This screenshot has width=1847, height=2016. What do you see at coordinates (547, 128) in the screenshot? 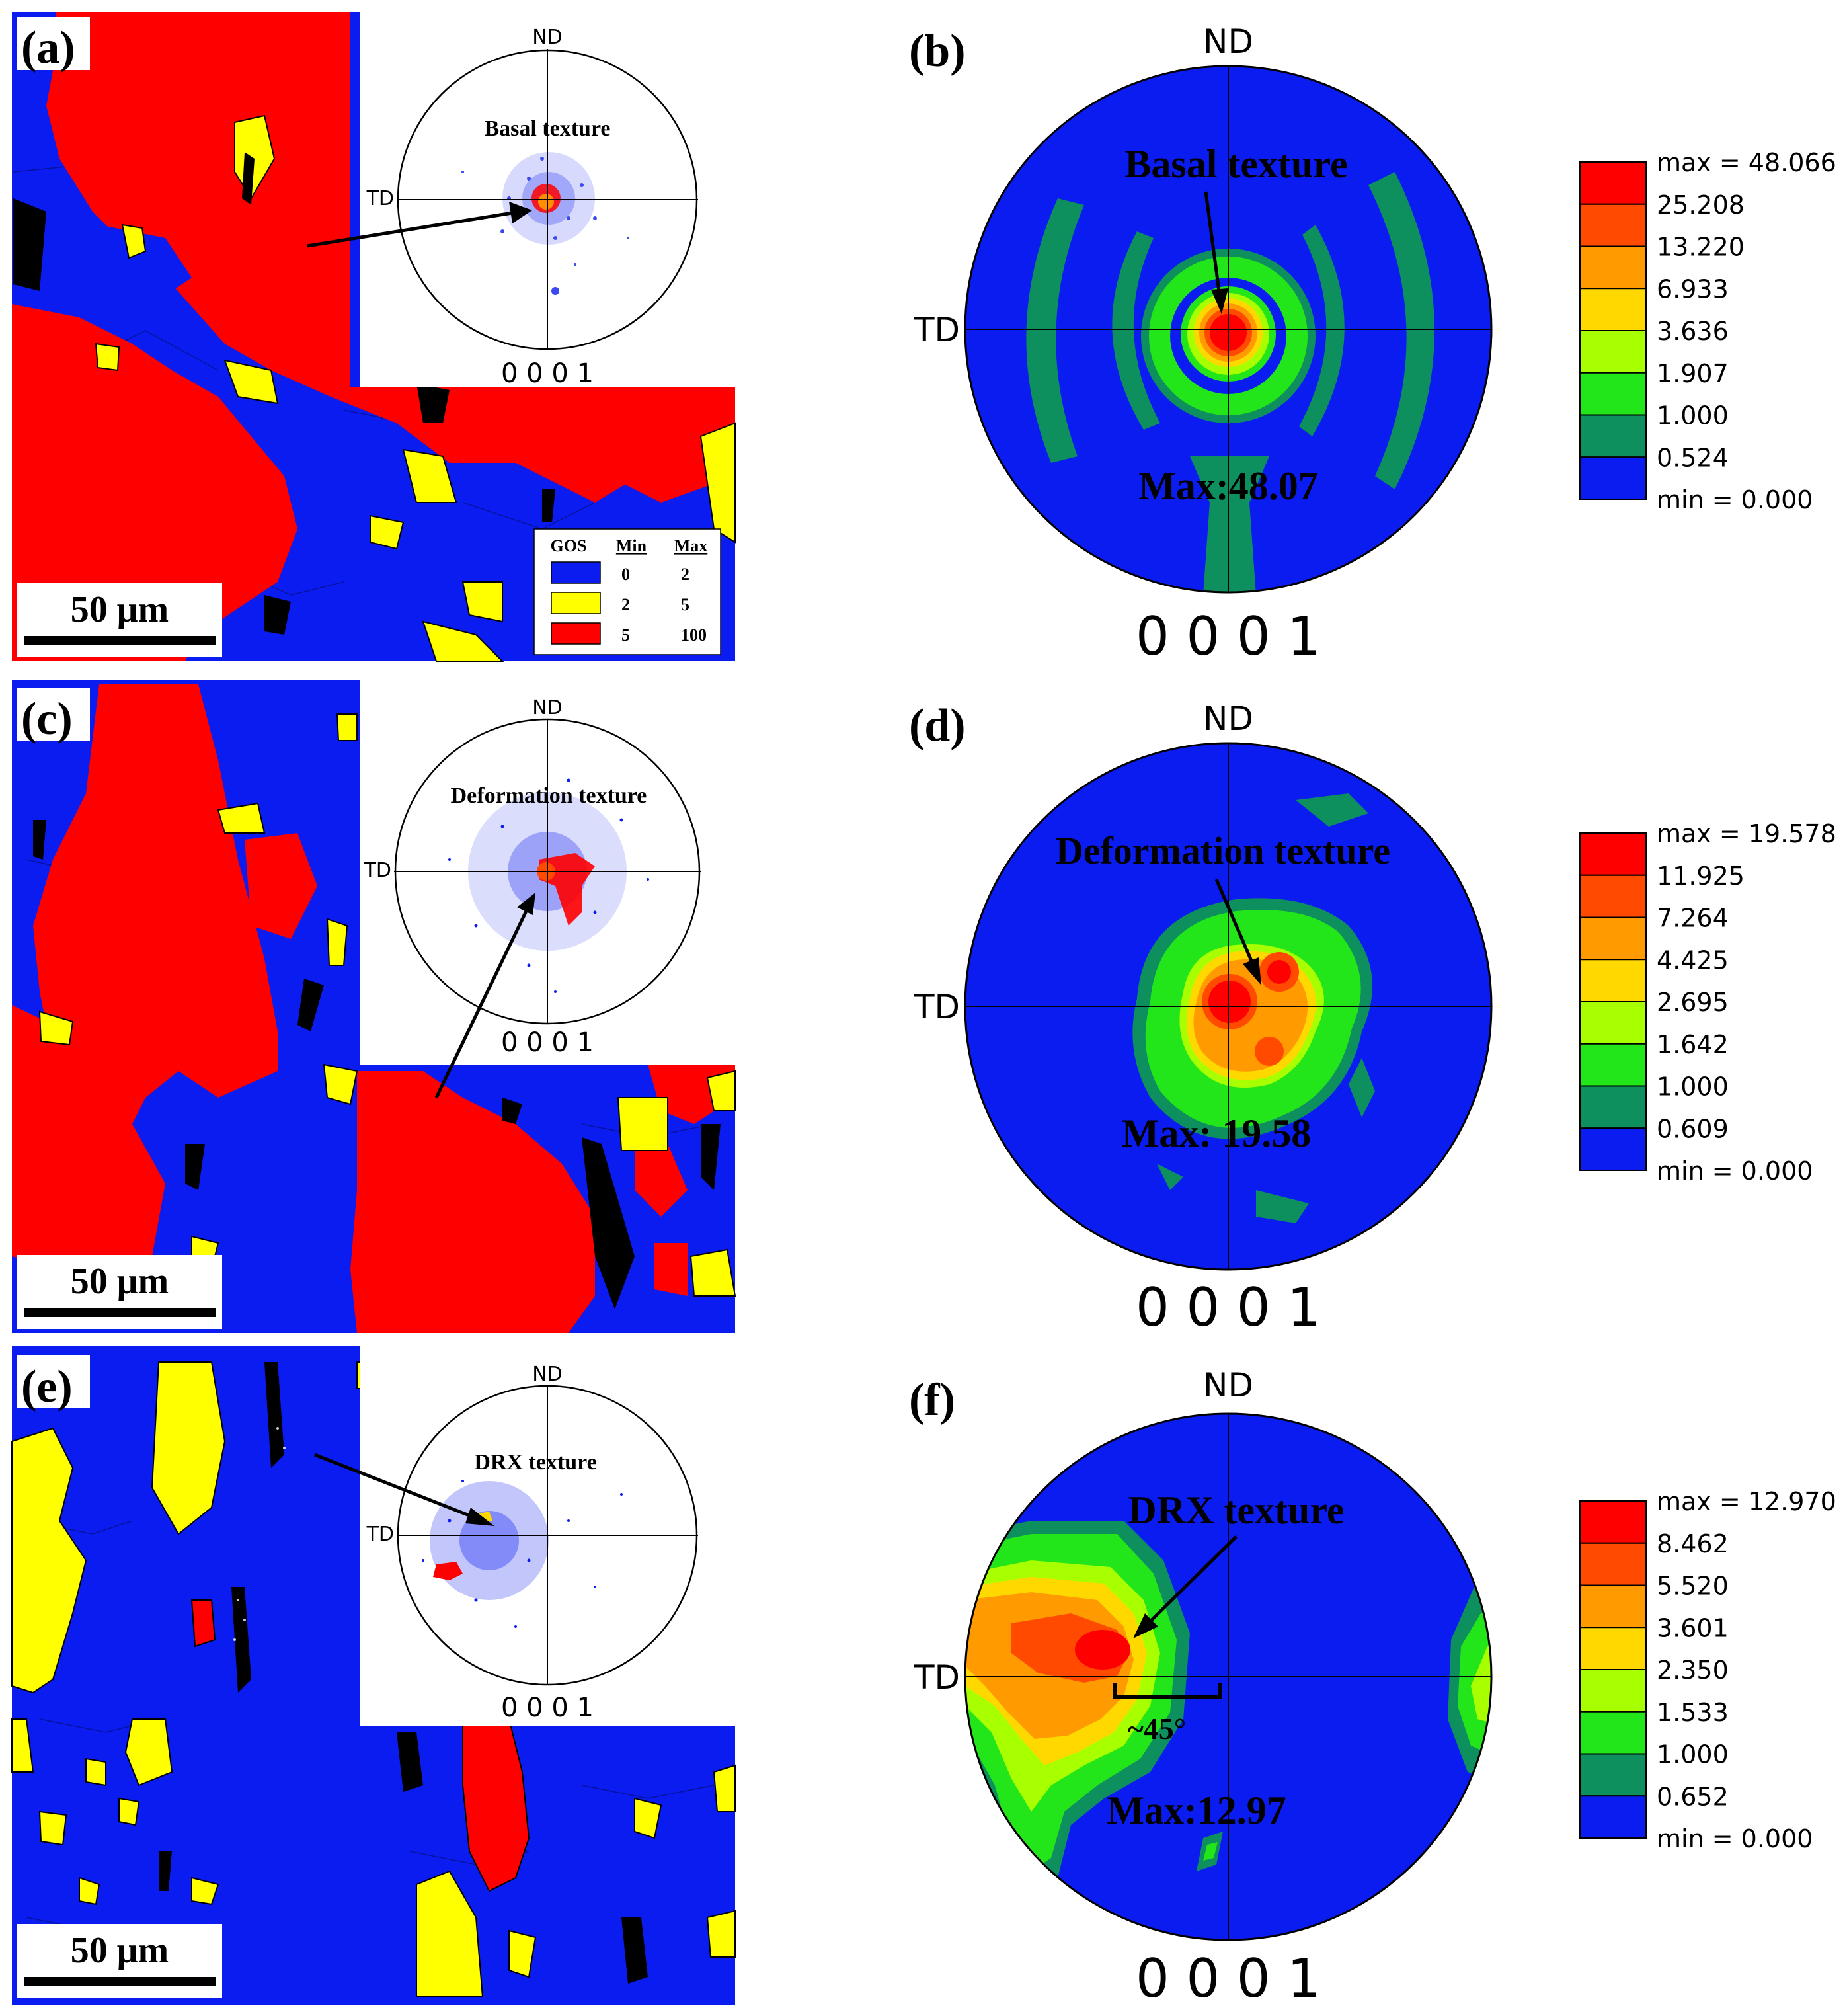
I see `inset-texture-label-a: Basal texture` at bounding box center [547, 128].